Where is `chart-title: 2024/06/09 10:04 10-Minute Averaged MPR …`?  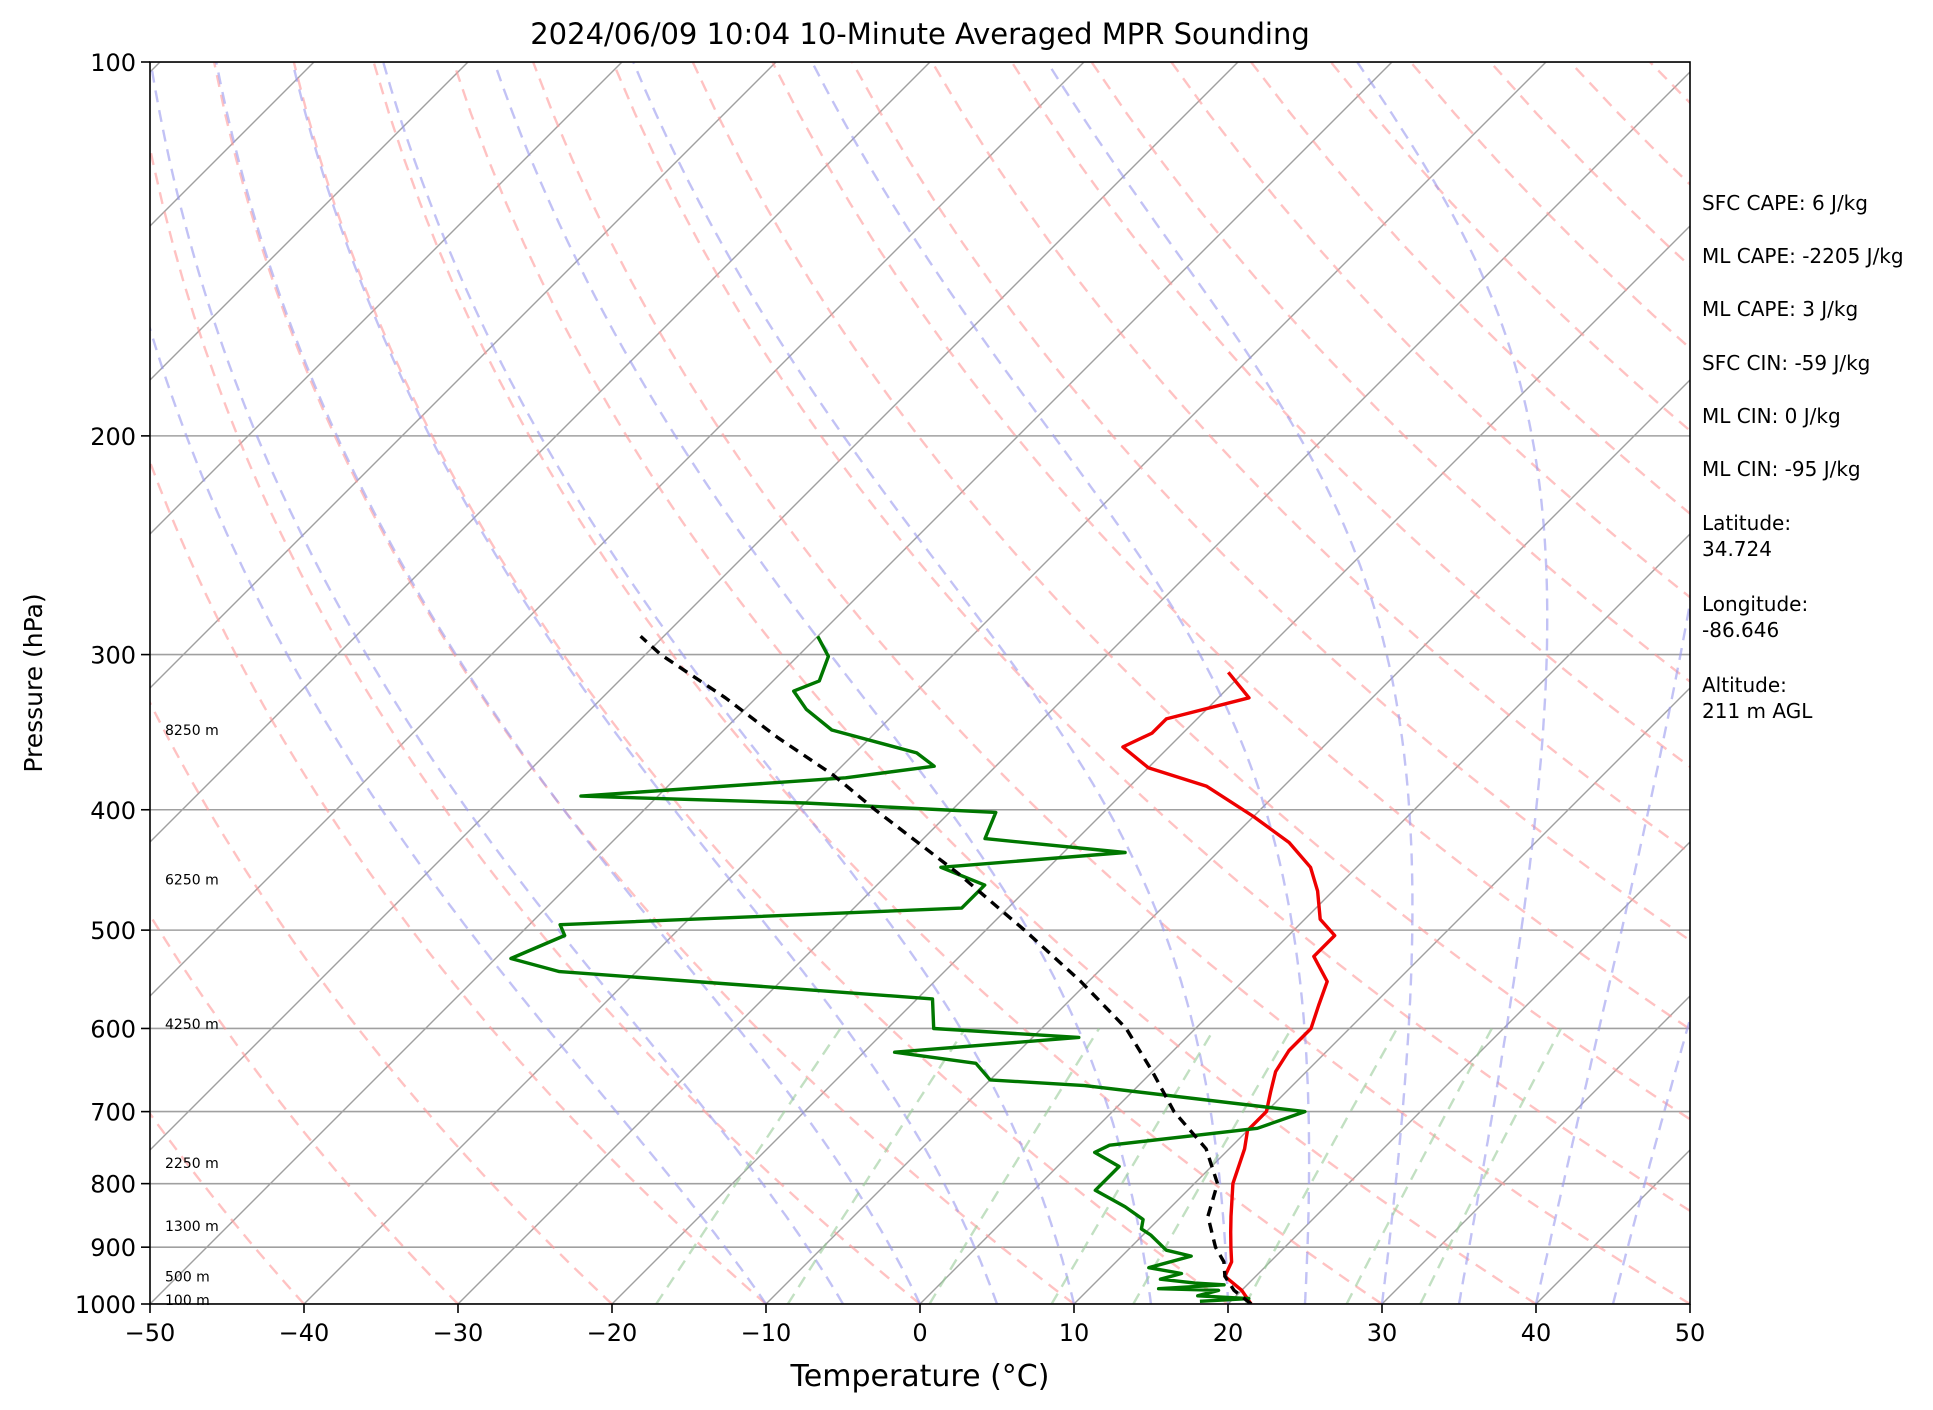 chart-title: 2024/06/09 10:04 10-Minute Averaged MPR … is located at coordinates (920, 34).